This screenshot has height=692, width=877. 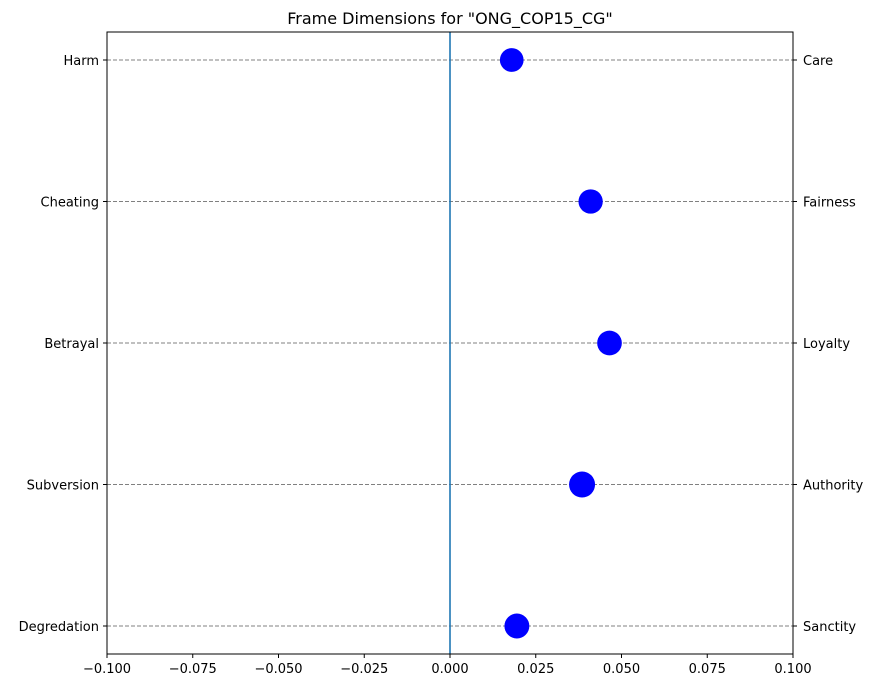 What do you see at coordinates (59, 627) in the screenshot?
I see `left-tick-label: Degredation` at bounding box center [59, 627].